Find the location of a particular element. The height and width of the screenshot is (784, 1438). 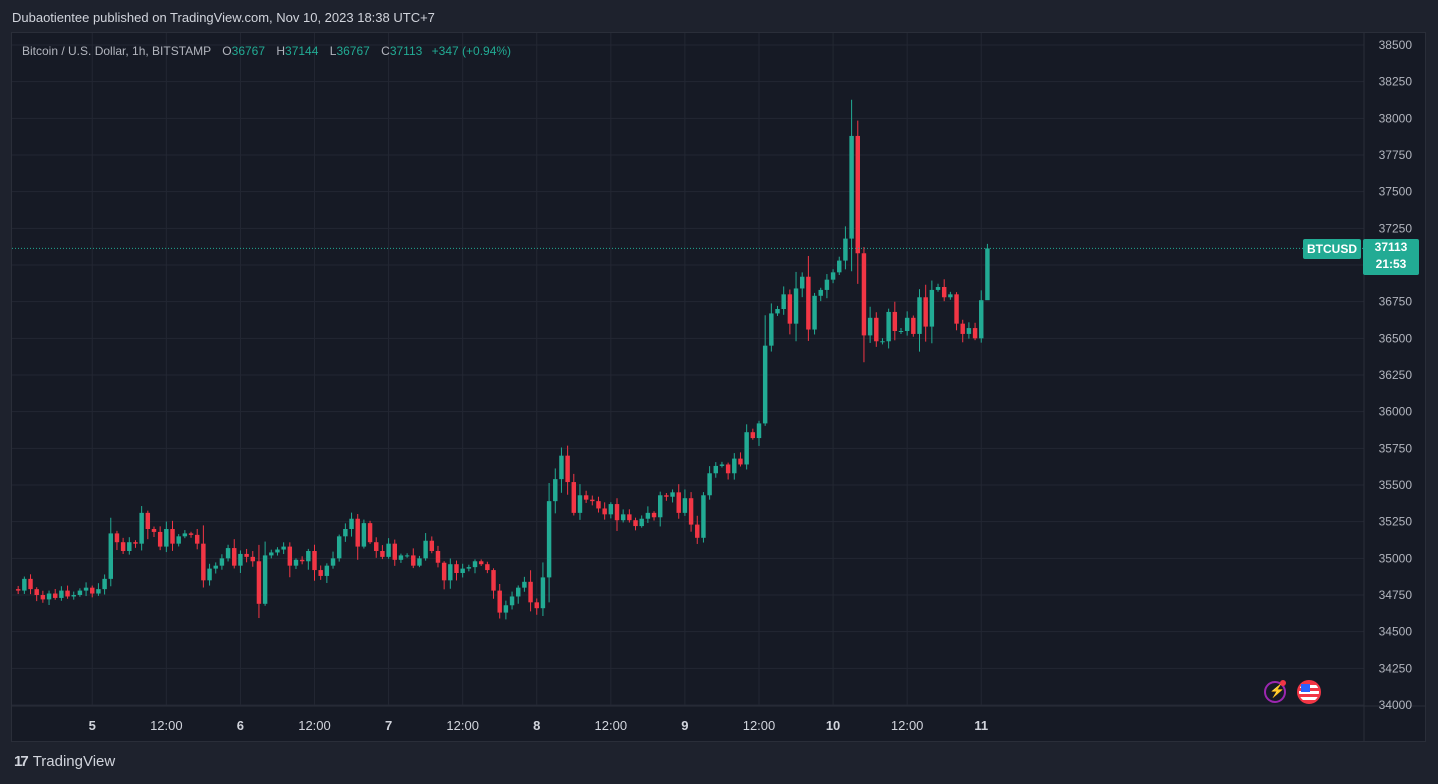

tradingview-logo: 17 TradingView is located at coordinates (64, 761).